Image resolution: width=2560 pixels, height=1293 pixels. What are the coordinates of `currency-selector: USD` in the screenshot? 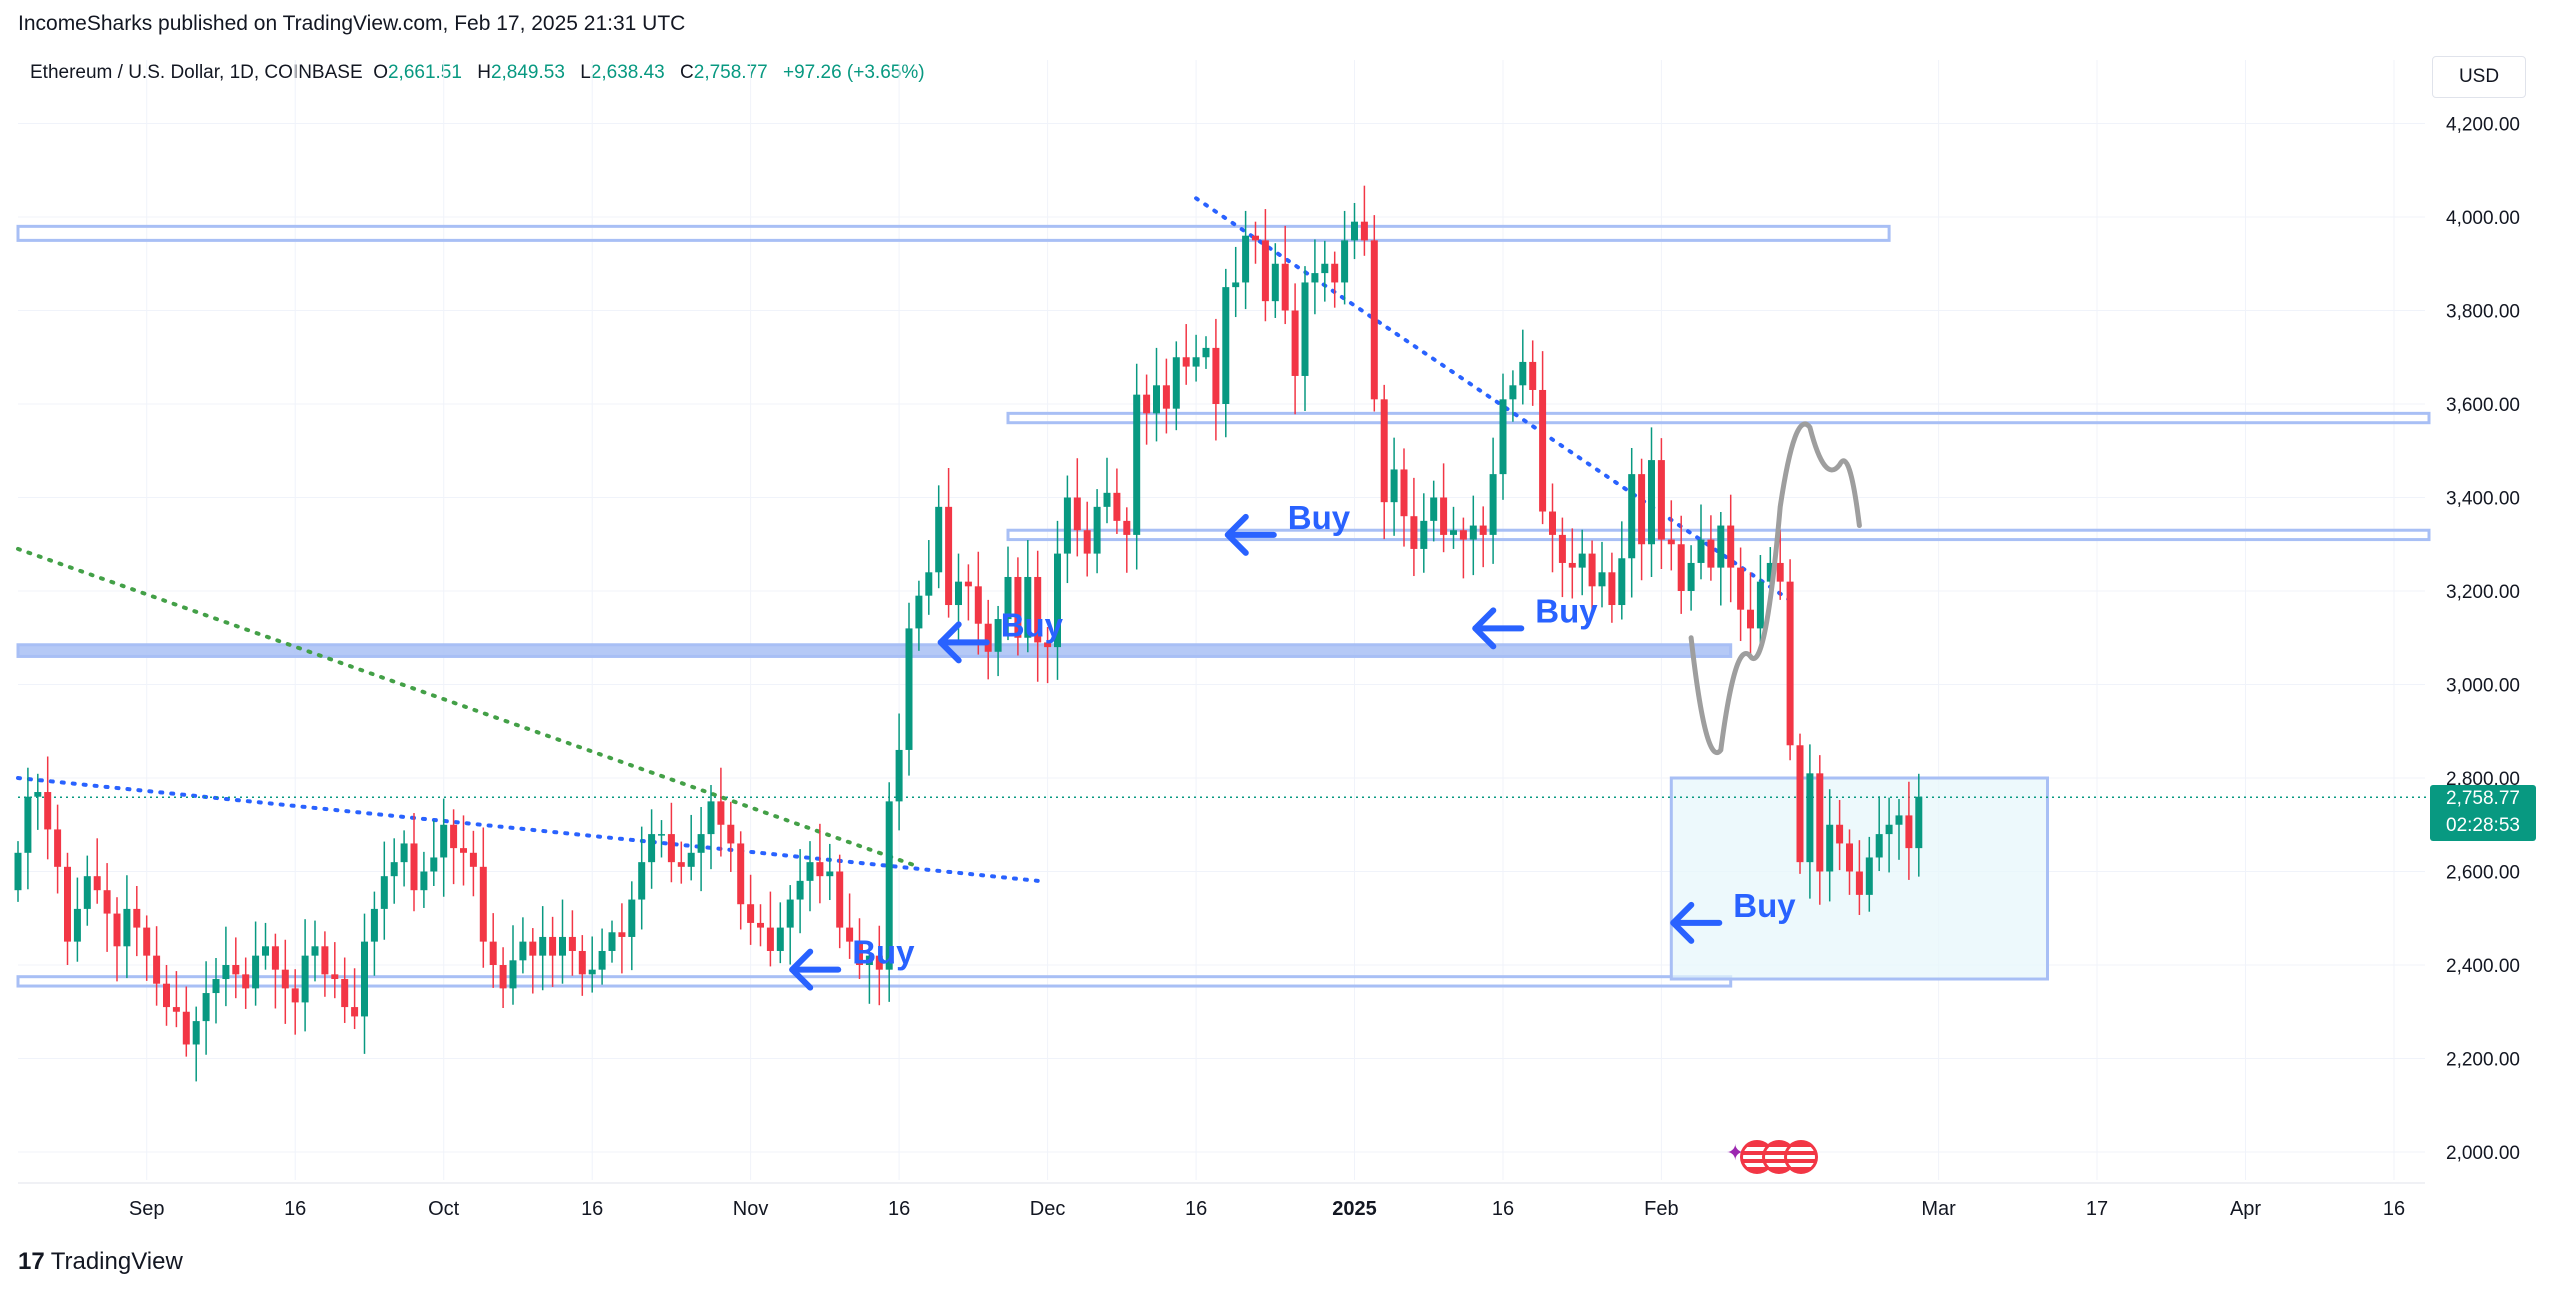 It's located at (2479, 77).